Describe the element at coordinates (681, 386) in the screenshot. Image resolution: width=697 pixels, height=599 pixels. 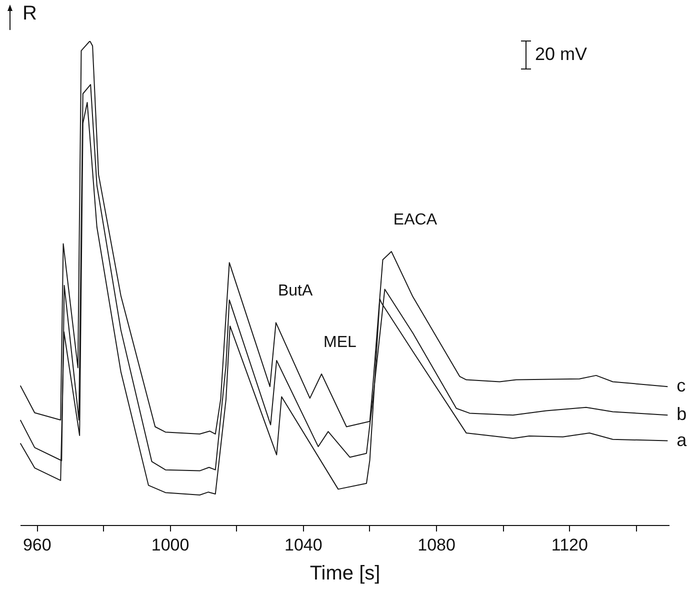
I see `series-label: c` at that location.